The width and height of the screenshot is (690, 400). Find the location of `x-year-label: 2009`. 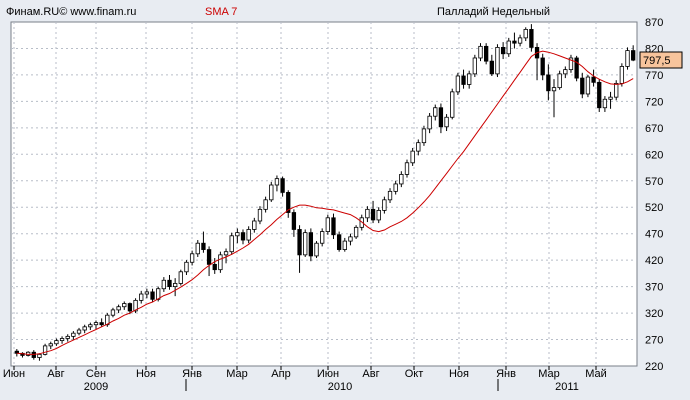

x-year-label: 2009 is located at coordinates (96, 387).